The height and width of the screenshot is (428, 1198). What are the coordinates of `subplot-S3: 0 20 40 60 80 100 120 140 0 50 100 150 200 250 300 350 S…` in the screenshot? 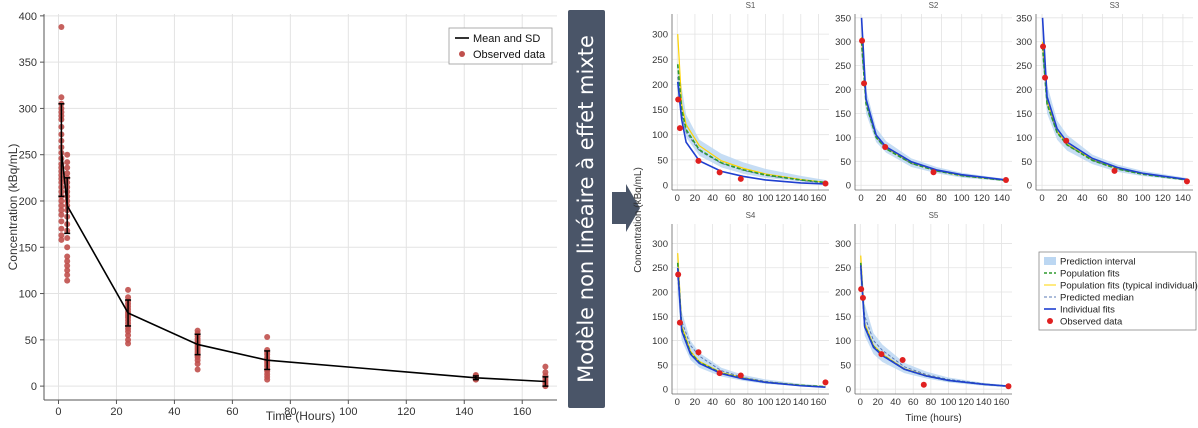 It's located at (1104, 102).